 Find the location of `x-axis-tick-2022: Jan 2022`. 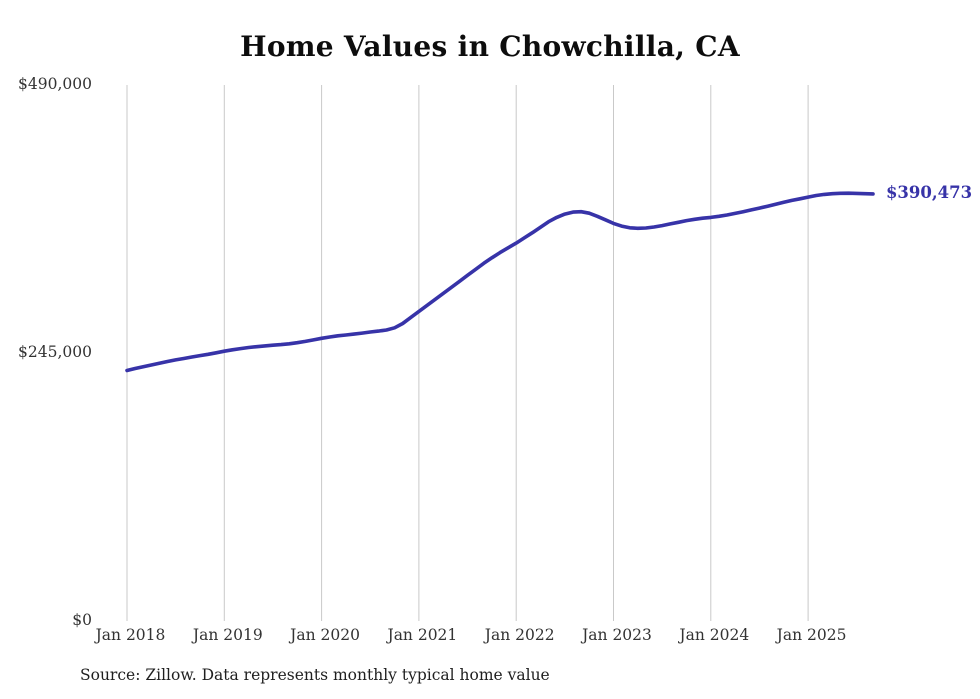

x-axis-tick-2022: Jan 2022 is located at coordinates (519, 635).